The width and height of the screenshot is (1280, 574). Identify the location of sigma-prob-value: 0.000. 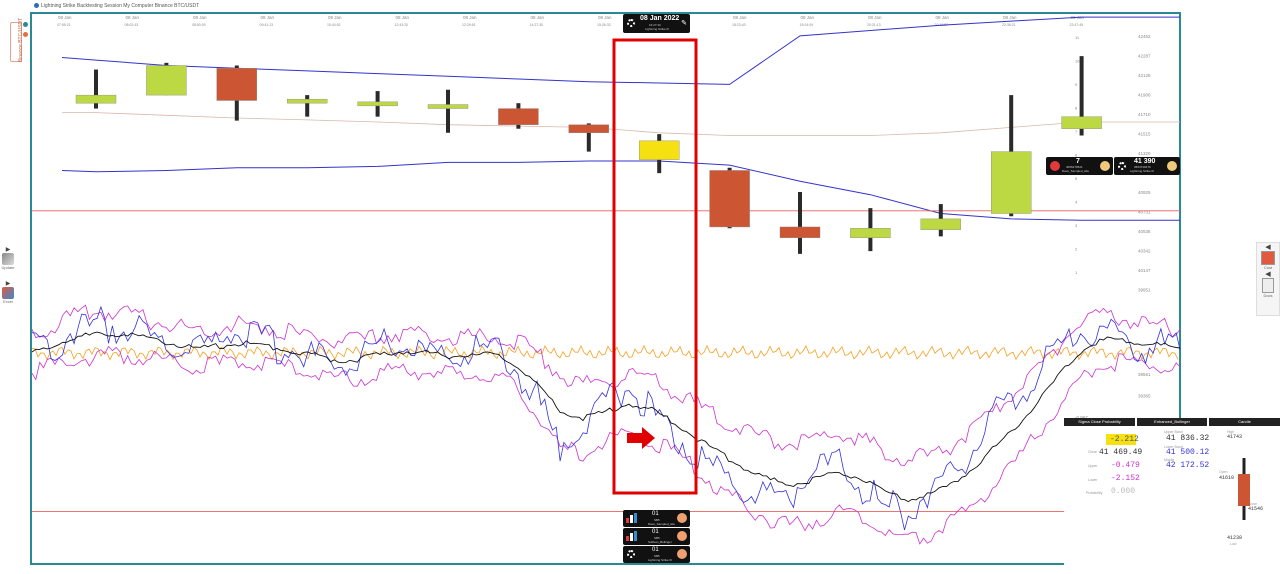
(1123, 491).